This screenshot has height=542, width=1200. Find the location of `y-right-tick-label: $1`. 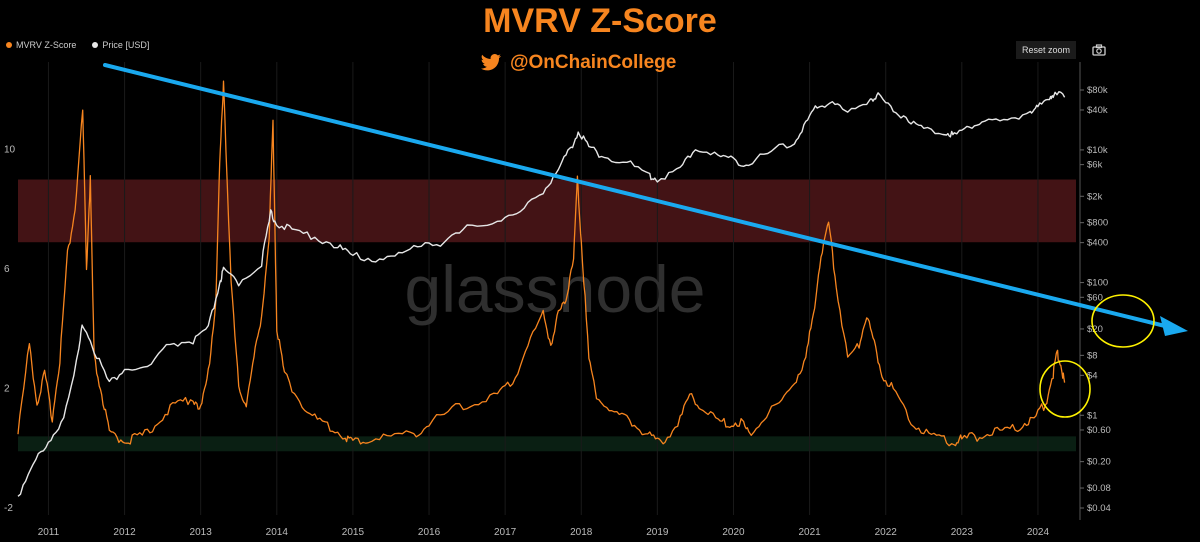

y-right-tick-label: $1 is located at coordinates (1092, 415).